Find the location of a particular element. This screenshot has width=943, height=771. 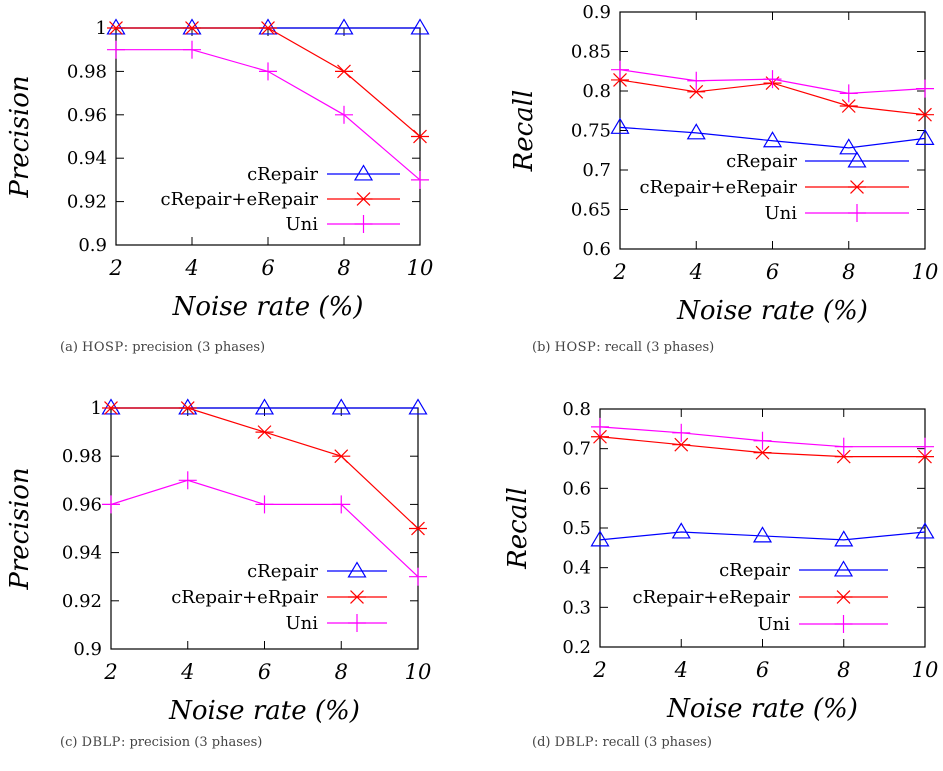

y-tick-label: 0.85 is located at coordinates (591, 52).